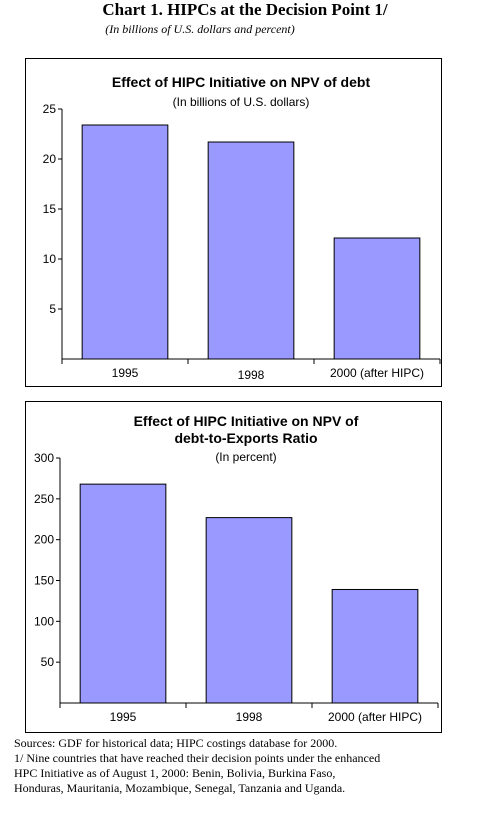 This screenshot has width=490, height=829. I want to click on chart-title: Effect of HIPC Initiative on NPV of debt, so click(241, 82).